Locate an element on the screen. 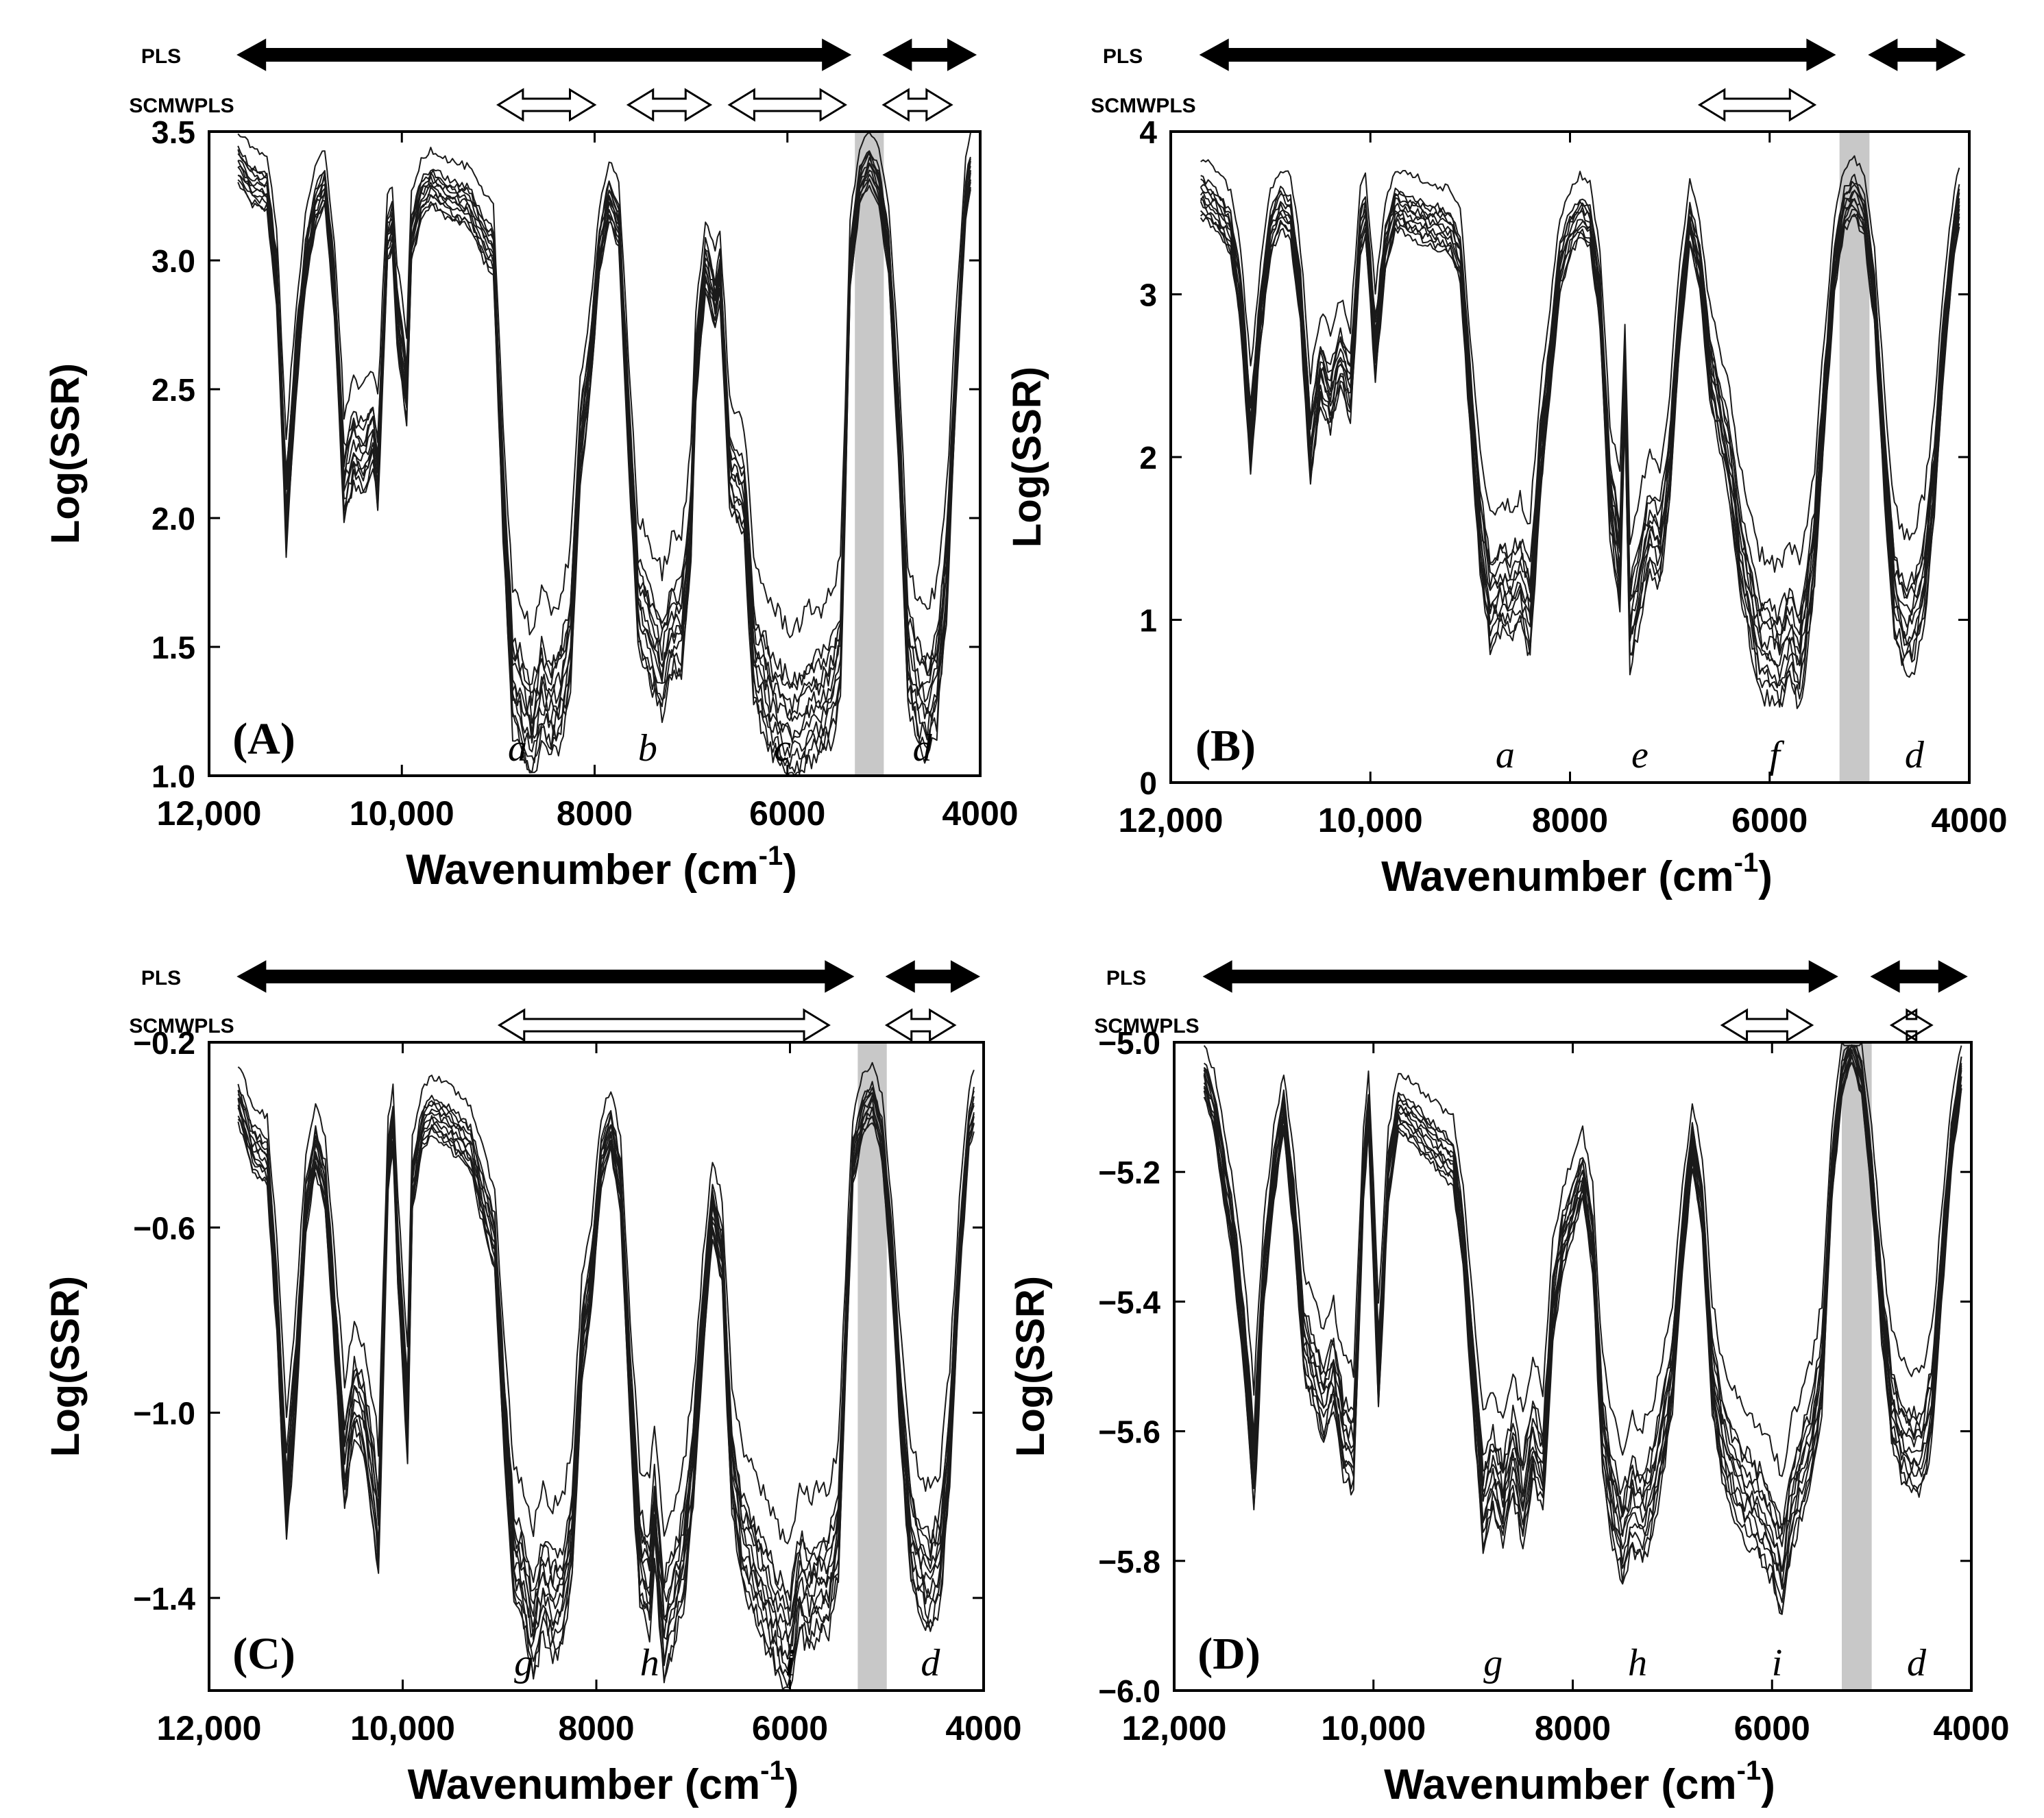  region-label-e: e is located at coordinates (1639, 755).